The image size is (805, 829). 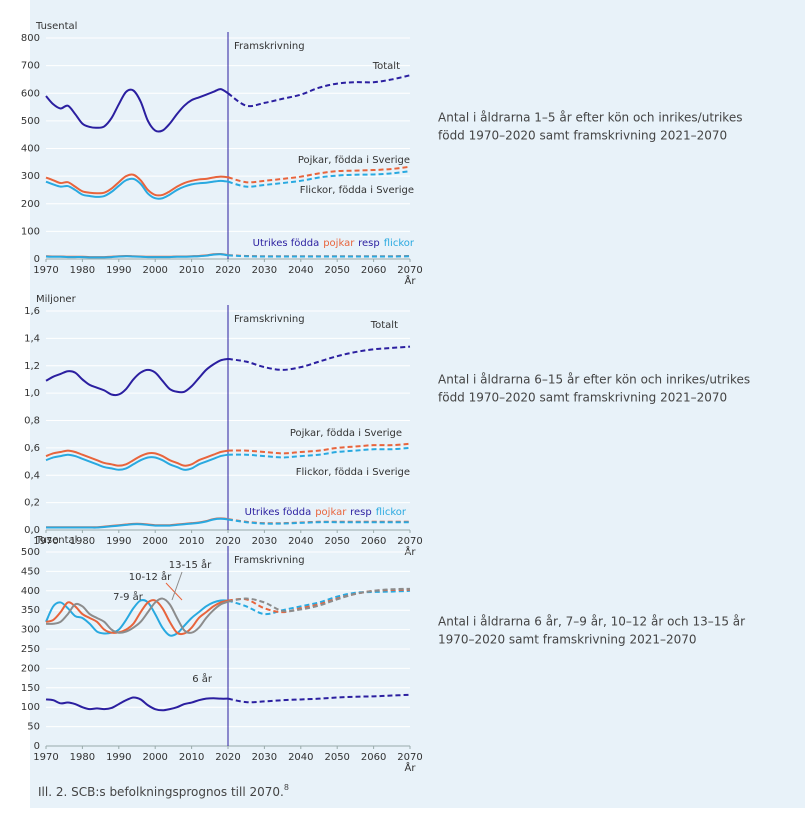 What do you see at coordinates (30, 38) in the screenshot?
I see `y-tick-label: 800` at bounding box center [30, 38].